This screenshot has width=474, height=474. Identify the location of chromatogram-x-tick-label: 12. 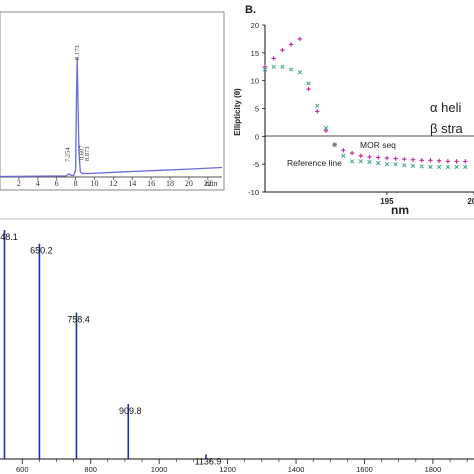
(113, 183).